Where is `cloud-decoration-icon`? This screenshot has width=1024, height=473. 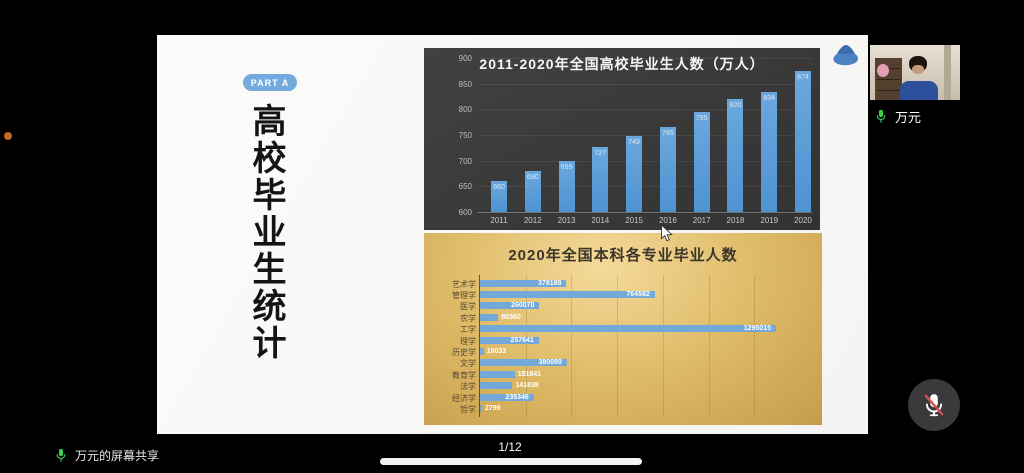
cloud-decoration-icon is located at coordinates (846, 58).